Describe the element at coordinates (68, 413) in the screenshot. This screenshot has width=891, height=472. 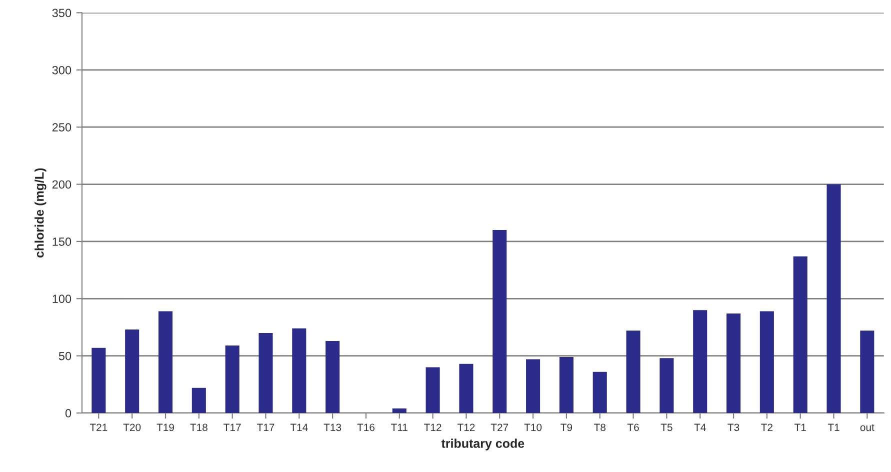
I see `y-tick-label: 0` at that location.